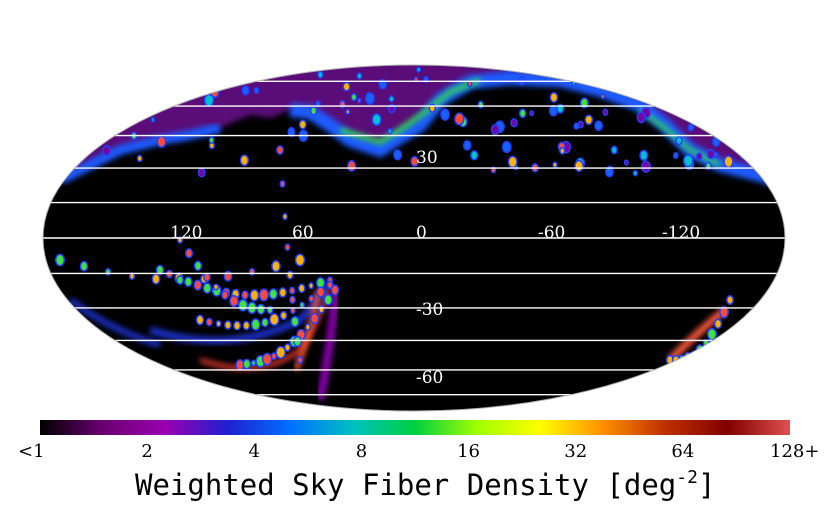 The image size is (830, 515). Describe the element at coordinates (429, 378) in the screenshot. I see `latitude-label: -60` at that location.